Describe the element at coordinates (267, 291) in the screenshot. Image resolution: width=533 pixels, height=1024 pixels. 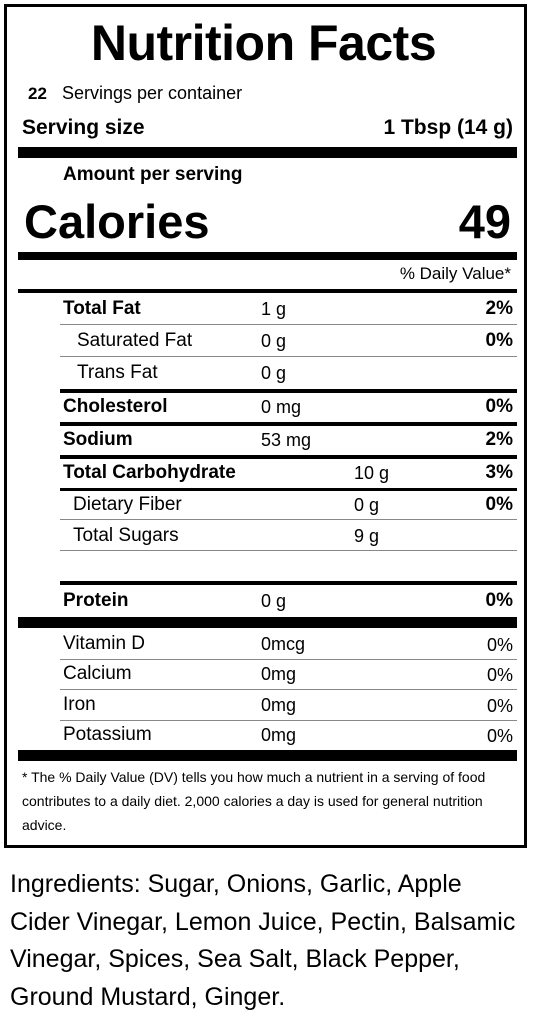
I see `thin-divider` at that location.